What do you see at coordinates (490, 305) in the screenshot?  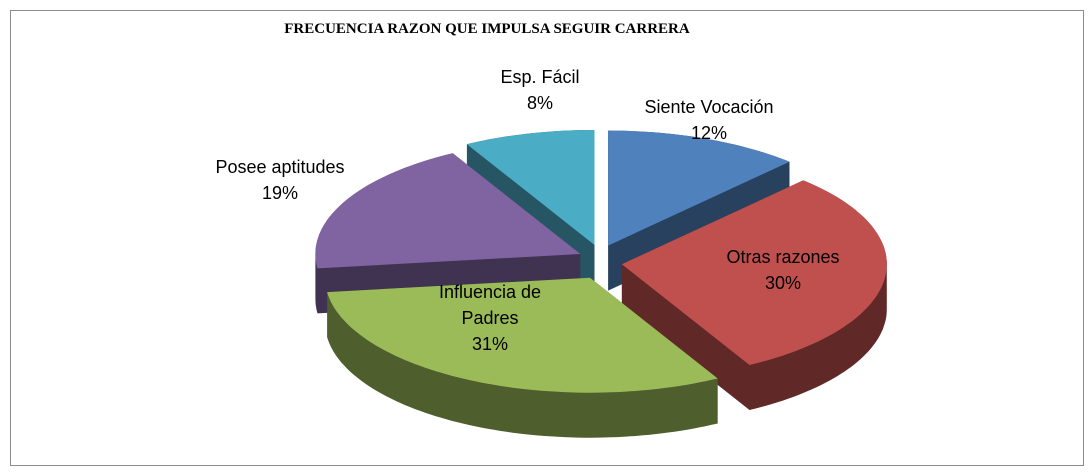 I see `slice-name: Influencia de Padres` at bounding box center [490, 305].